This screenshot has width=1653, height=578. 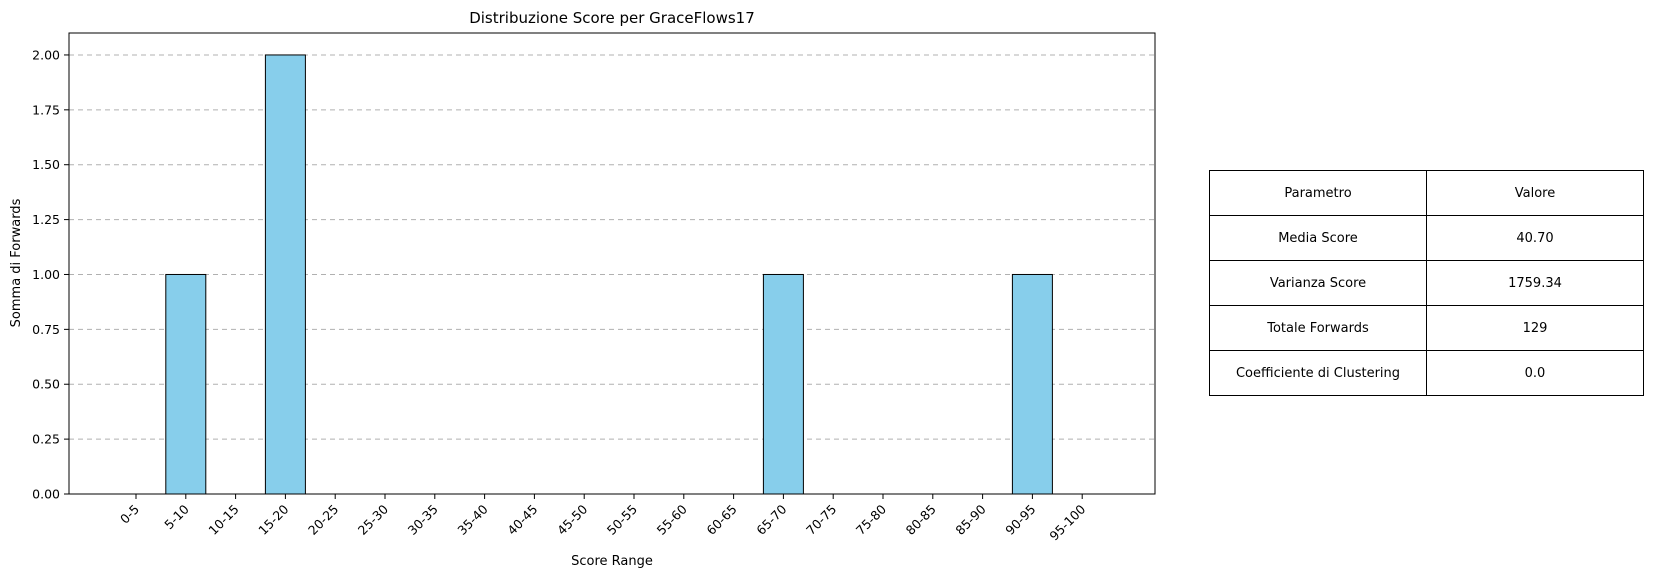 I want to click on table-cell: 40.70, so click(x=1535, y=238).